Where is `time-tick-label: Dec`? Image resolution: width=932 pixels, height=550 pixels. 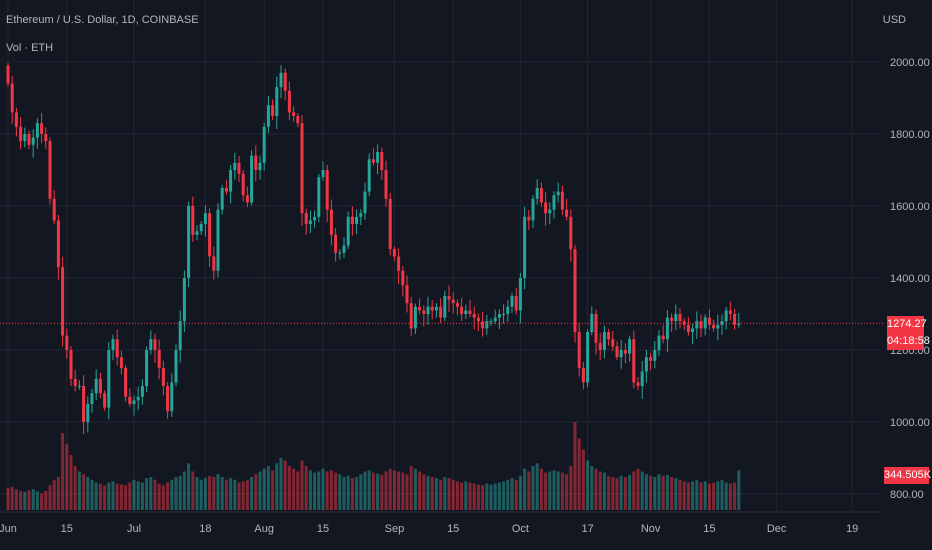
time-tick-label: Dec is located at coordinates (777, 529).